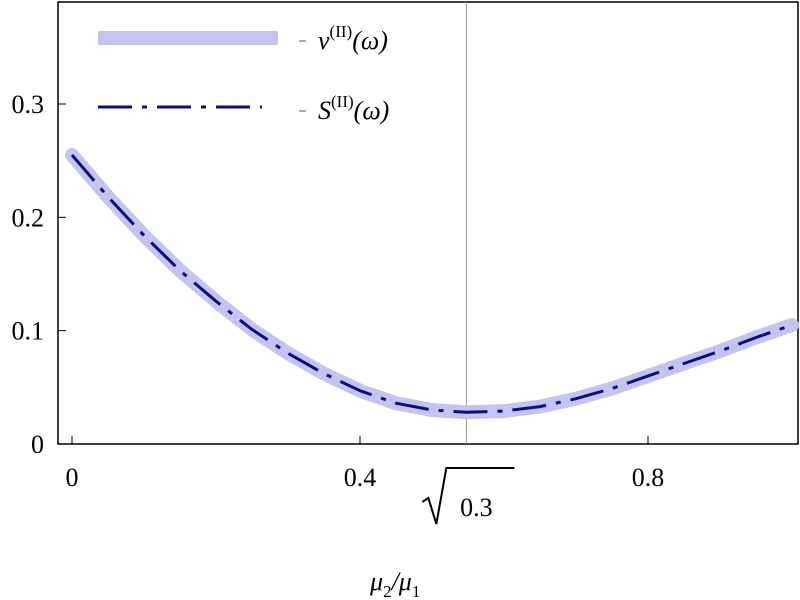  Describe the element at coordinates (360, 477) in the screenshot. I see `x-tick-label-1: 0.4` at that location.